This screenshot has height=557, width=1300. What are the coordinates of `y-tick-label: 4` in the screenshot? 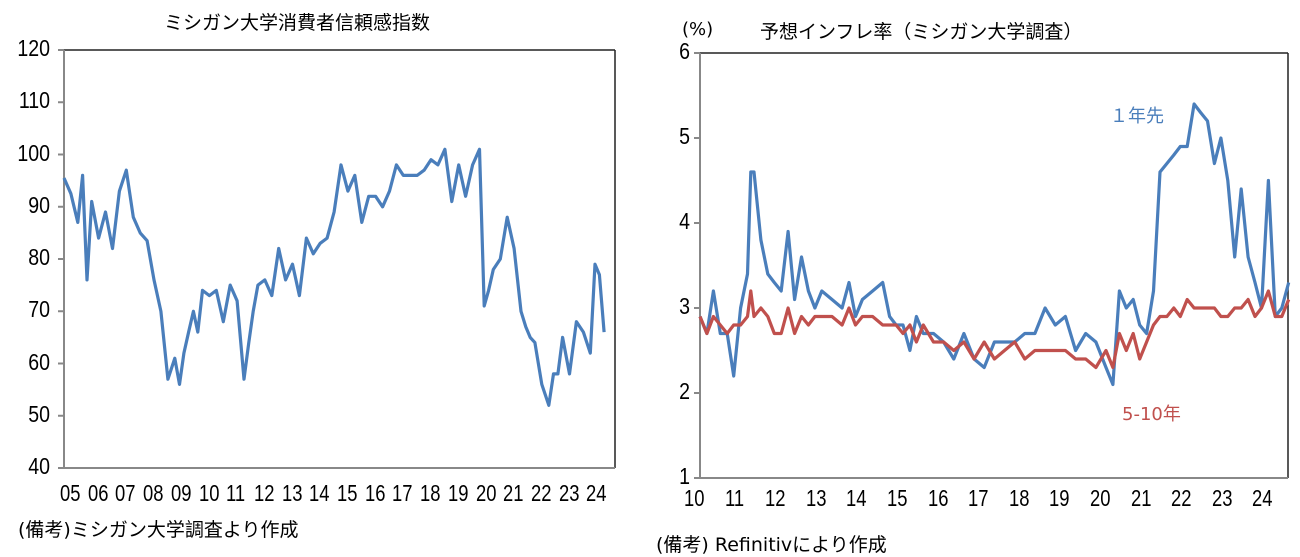 It's located at (684, 221).